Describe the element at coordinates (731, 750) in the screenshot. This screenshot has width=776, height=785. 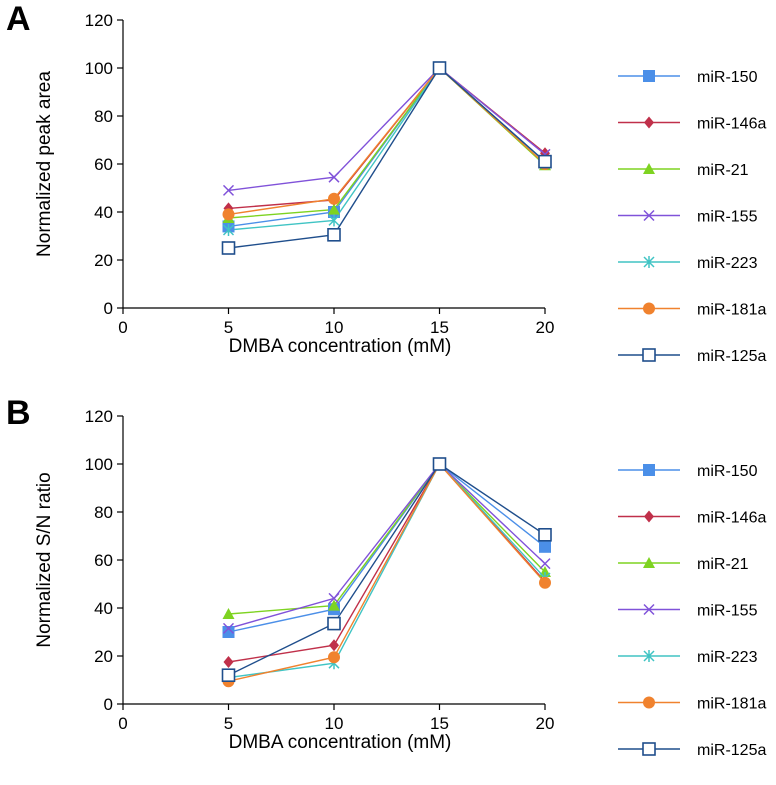
I see `chart2-legend-mir-125a-label: miR-125a` at that location.